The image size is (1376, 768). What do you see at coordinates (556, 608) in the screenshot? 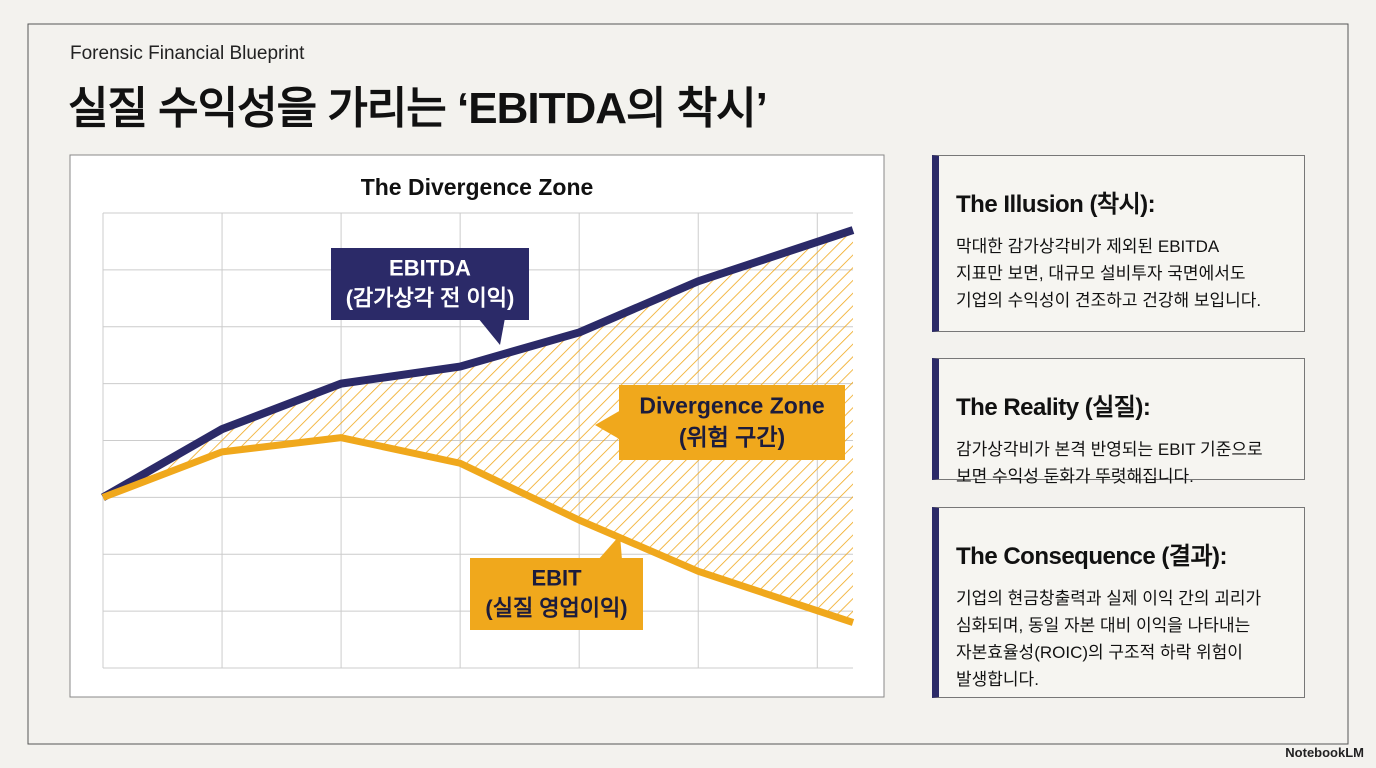
I see `callout-note: (실질 영업이익)` at bounding box center [556, 608].